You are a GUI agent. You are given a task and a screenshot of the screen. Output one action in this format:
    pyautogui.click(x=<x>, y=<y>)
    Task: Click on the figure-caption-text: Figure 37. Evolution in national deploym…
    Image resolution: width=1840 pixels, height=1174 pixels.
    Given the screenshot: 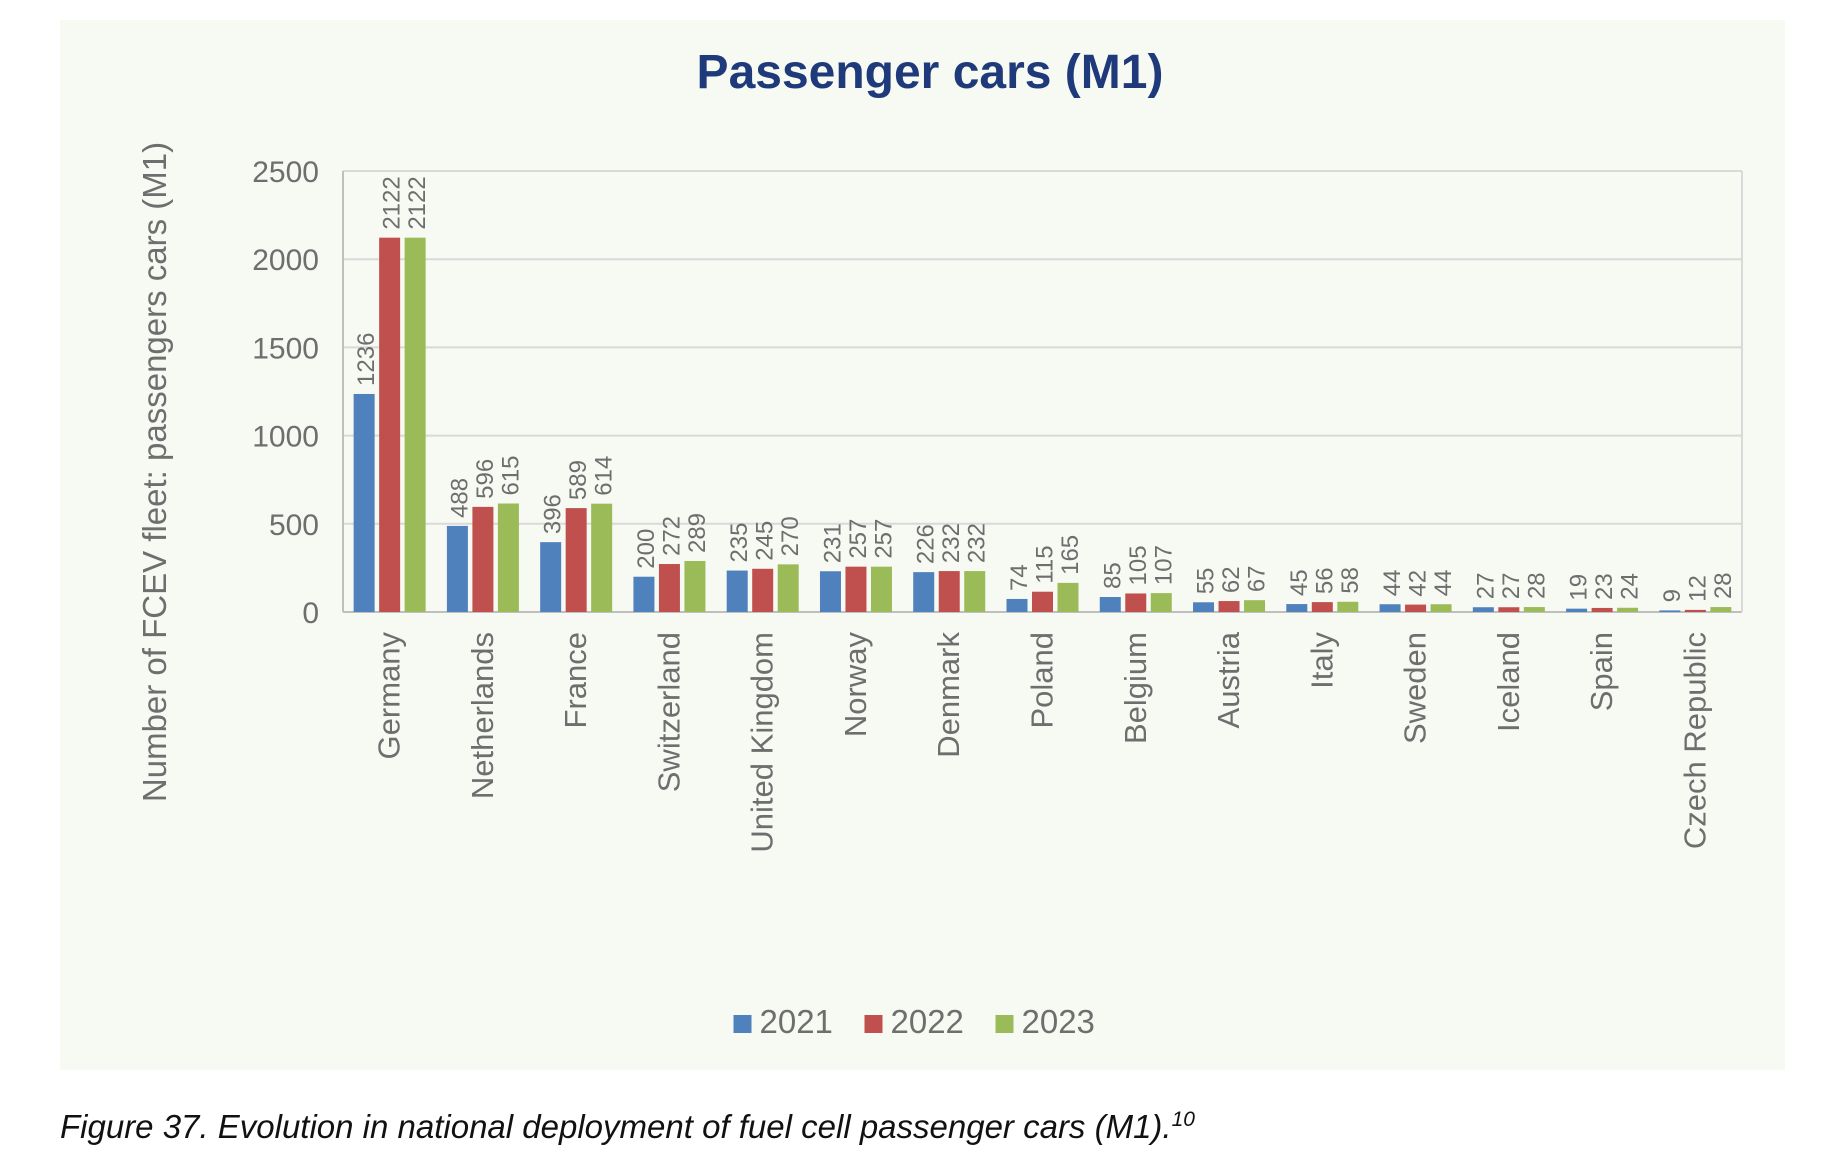 What is the action you would take?
    pyautogui.click(x=616, y=1126)
    